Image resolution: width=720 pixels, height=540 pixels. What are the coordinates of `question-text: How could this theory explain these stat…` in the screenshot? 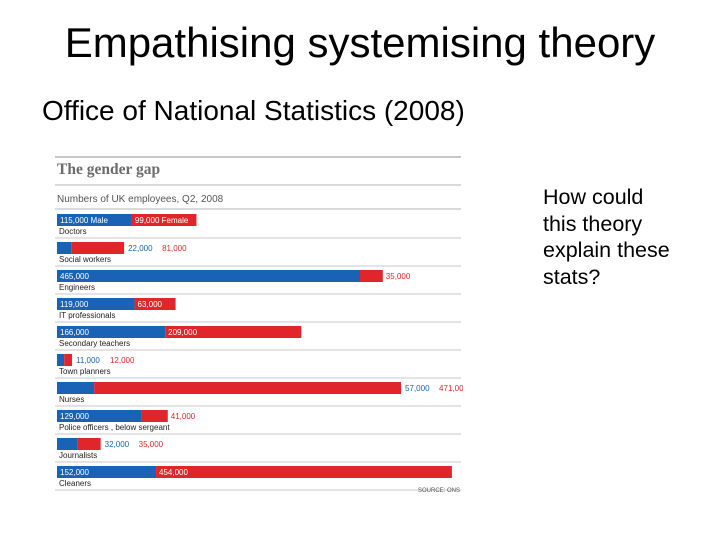 It's located at (606, 237).